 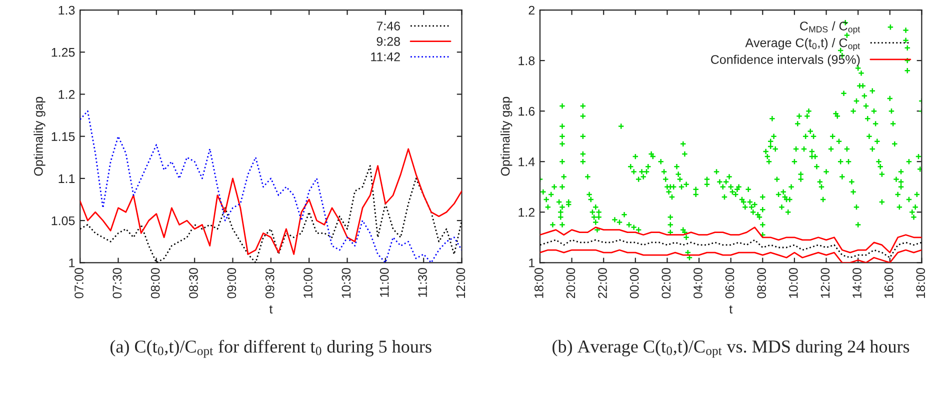 What do you see at coordinates (66, 178) in the screenshot?
I see `y-tick-label: 1.1` at bounding box center [66, 178].